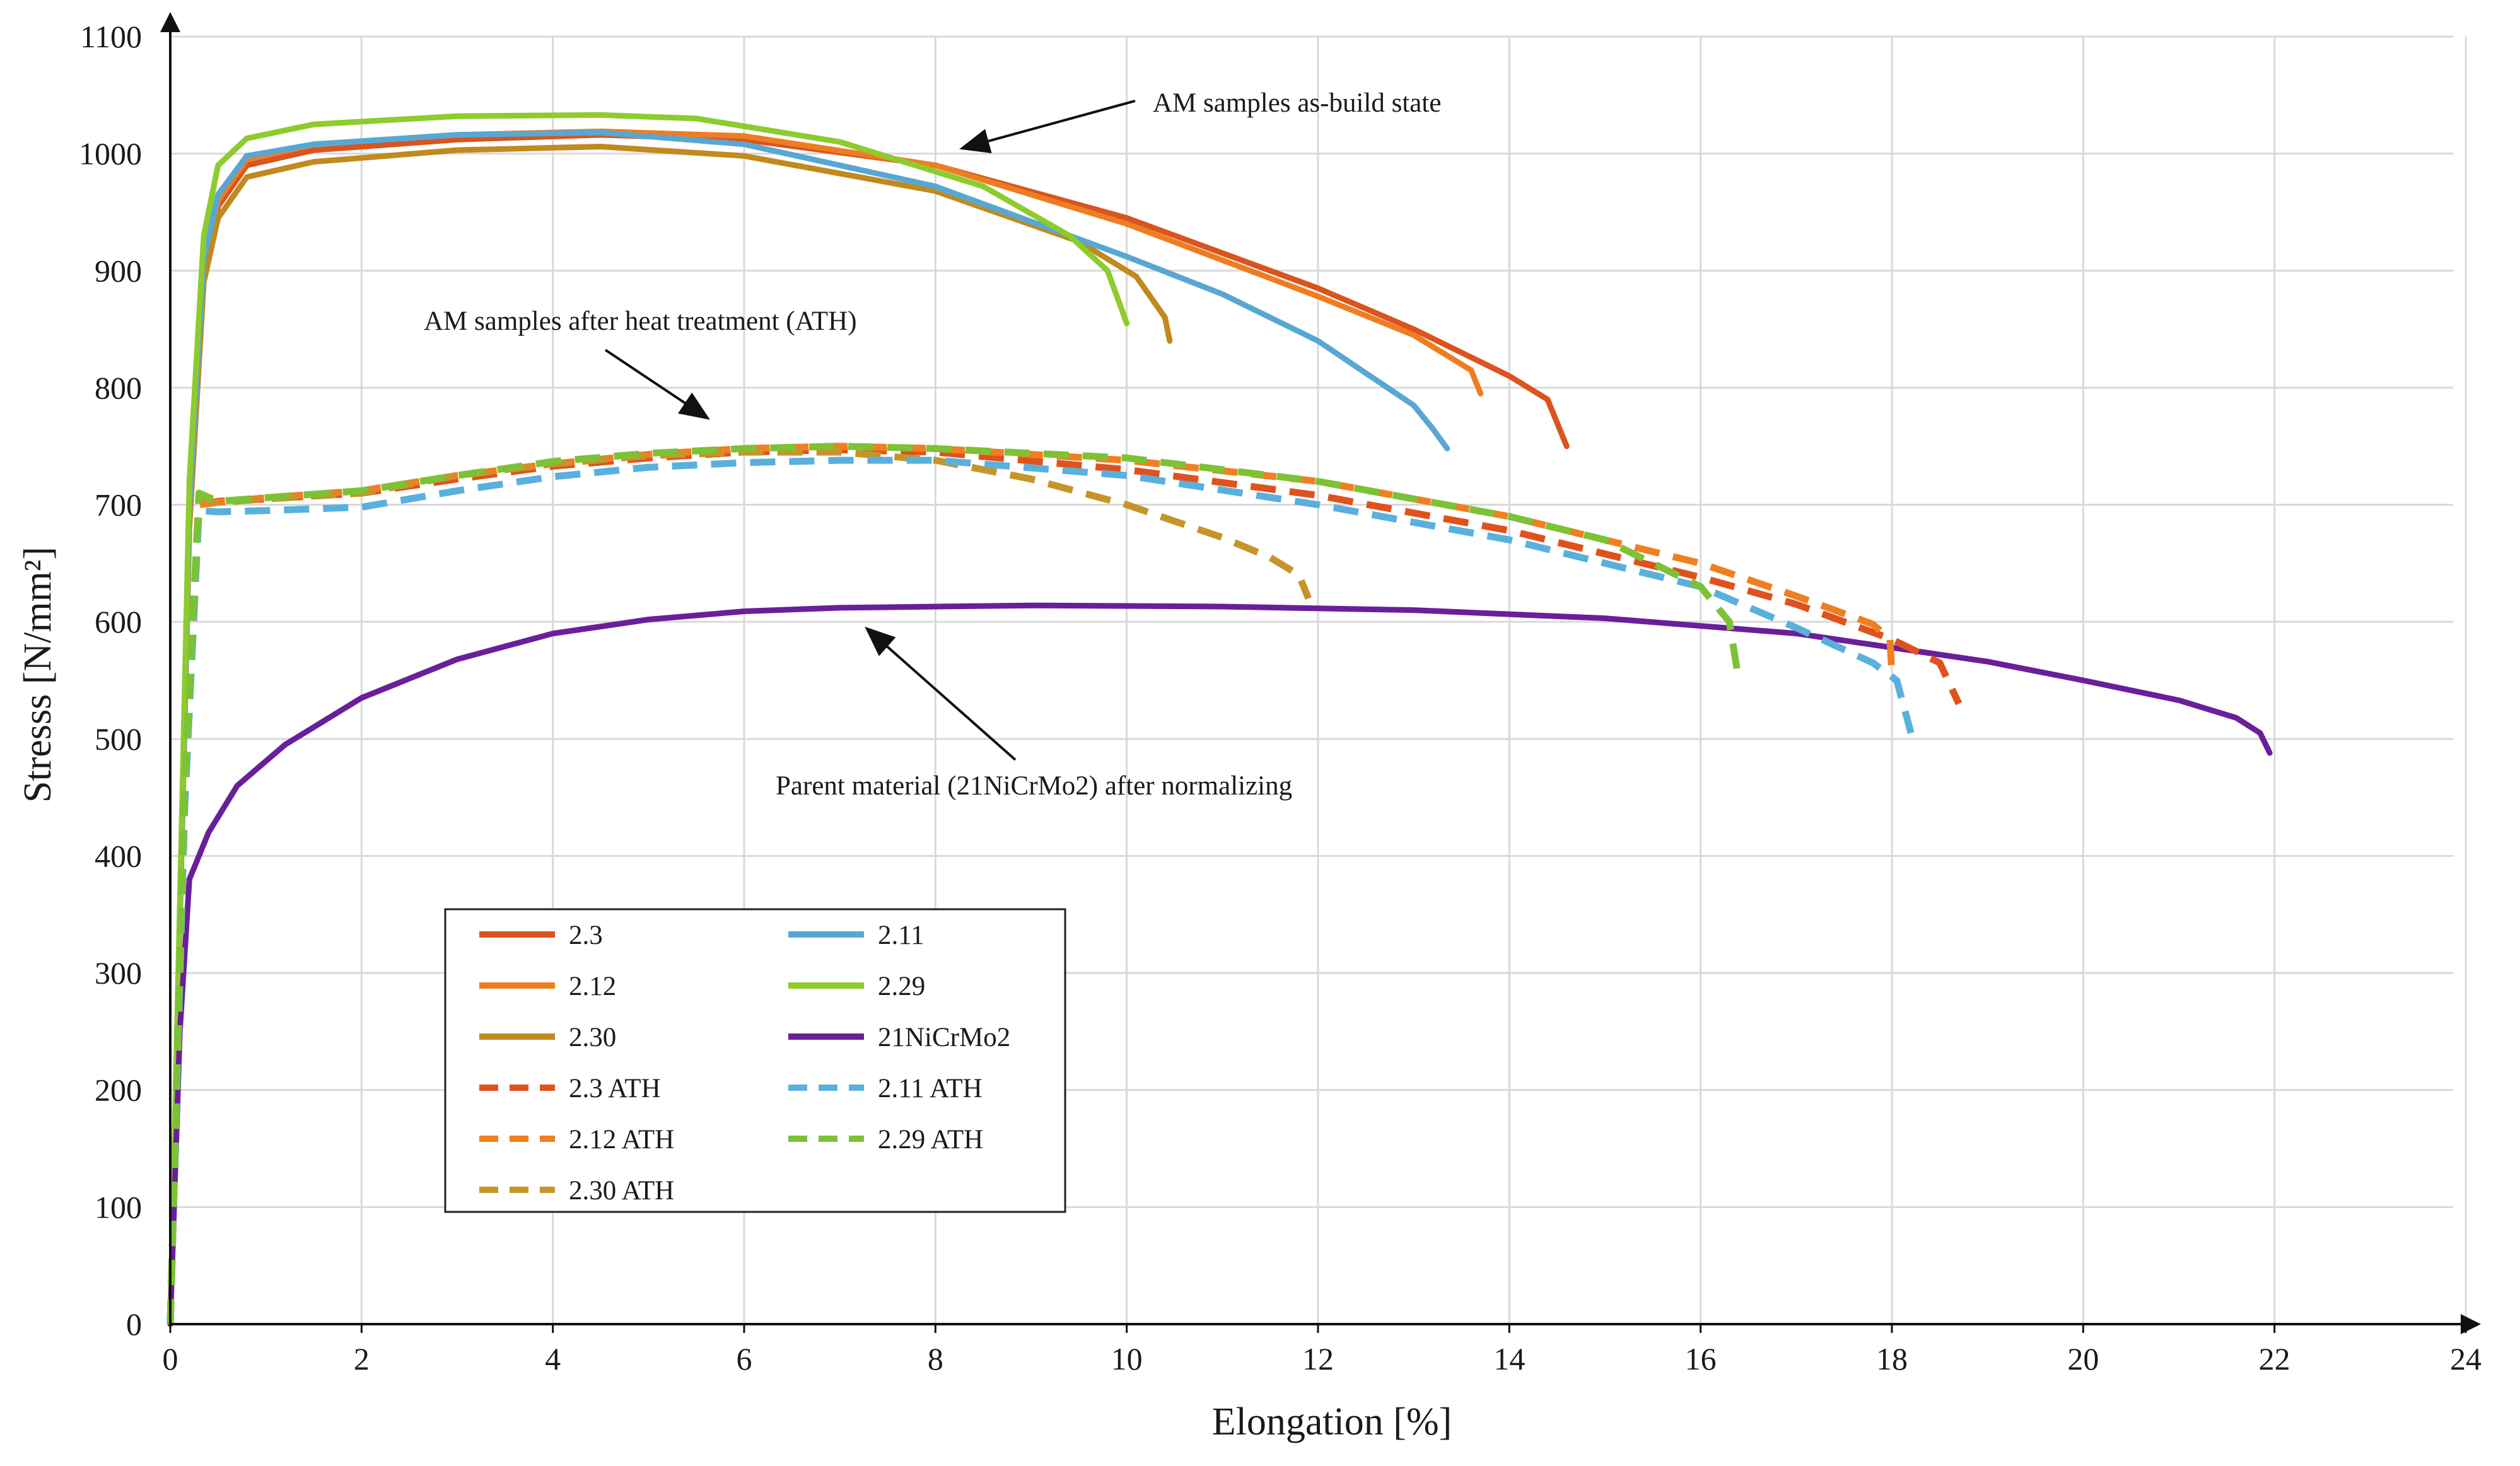 The width and height of the screenshot is (2520, 1466). Describe the element at coordinates (2466, 1358) in the screenshot. I see `x-tick-label: 24` at that location.